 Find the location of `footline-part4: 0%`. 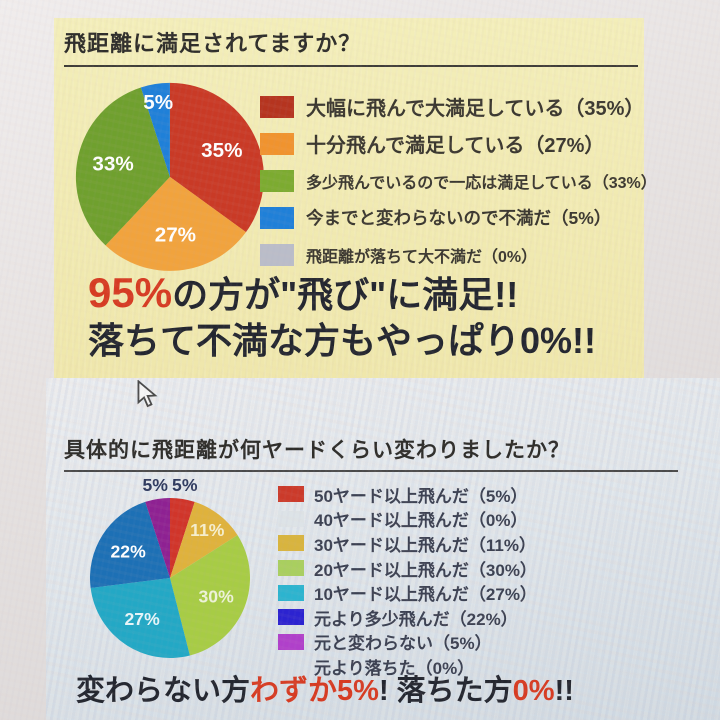

footline-part4: 0% is located at coordinates (533, 691).